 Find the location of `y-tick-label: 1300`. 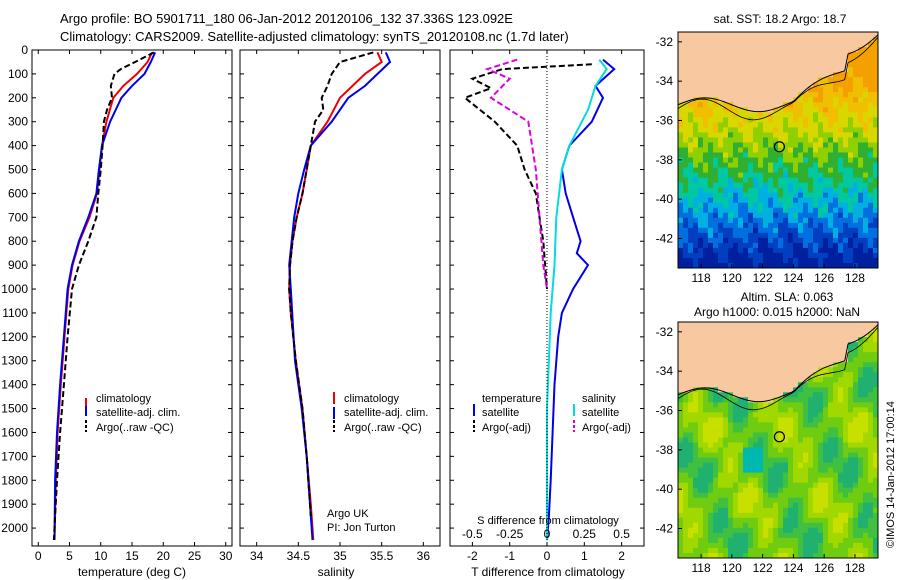

y-tick-label: 1300 is located at coordinates (14, 361).